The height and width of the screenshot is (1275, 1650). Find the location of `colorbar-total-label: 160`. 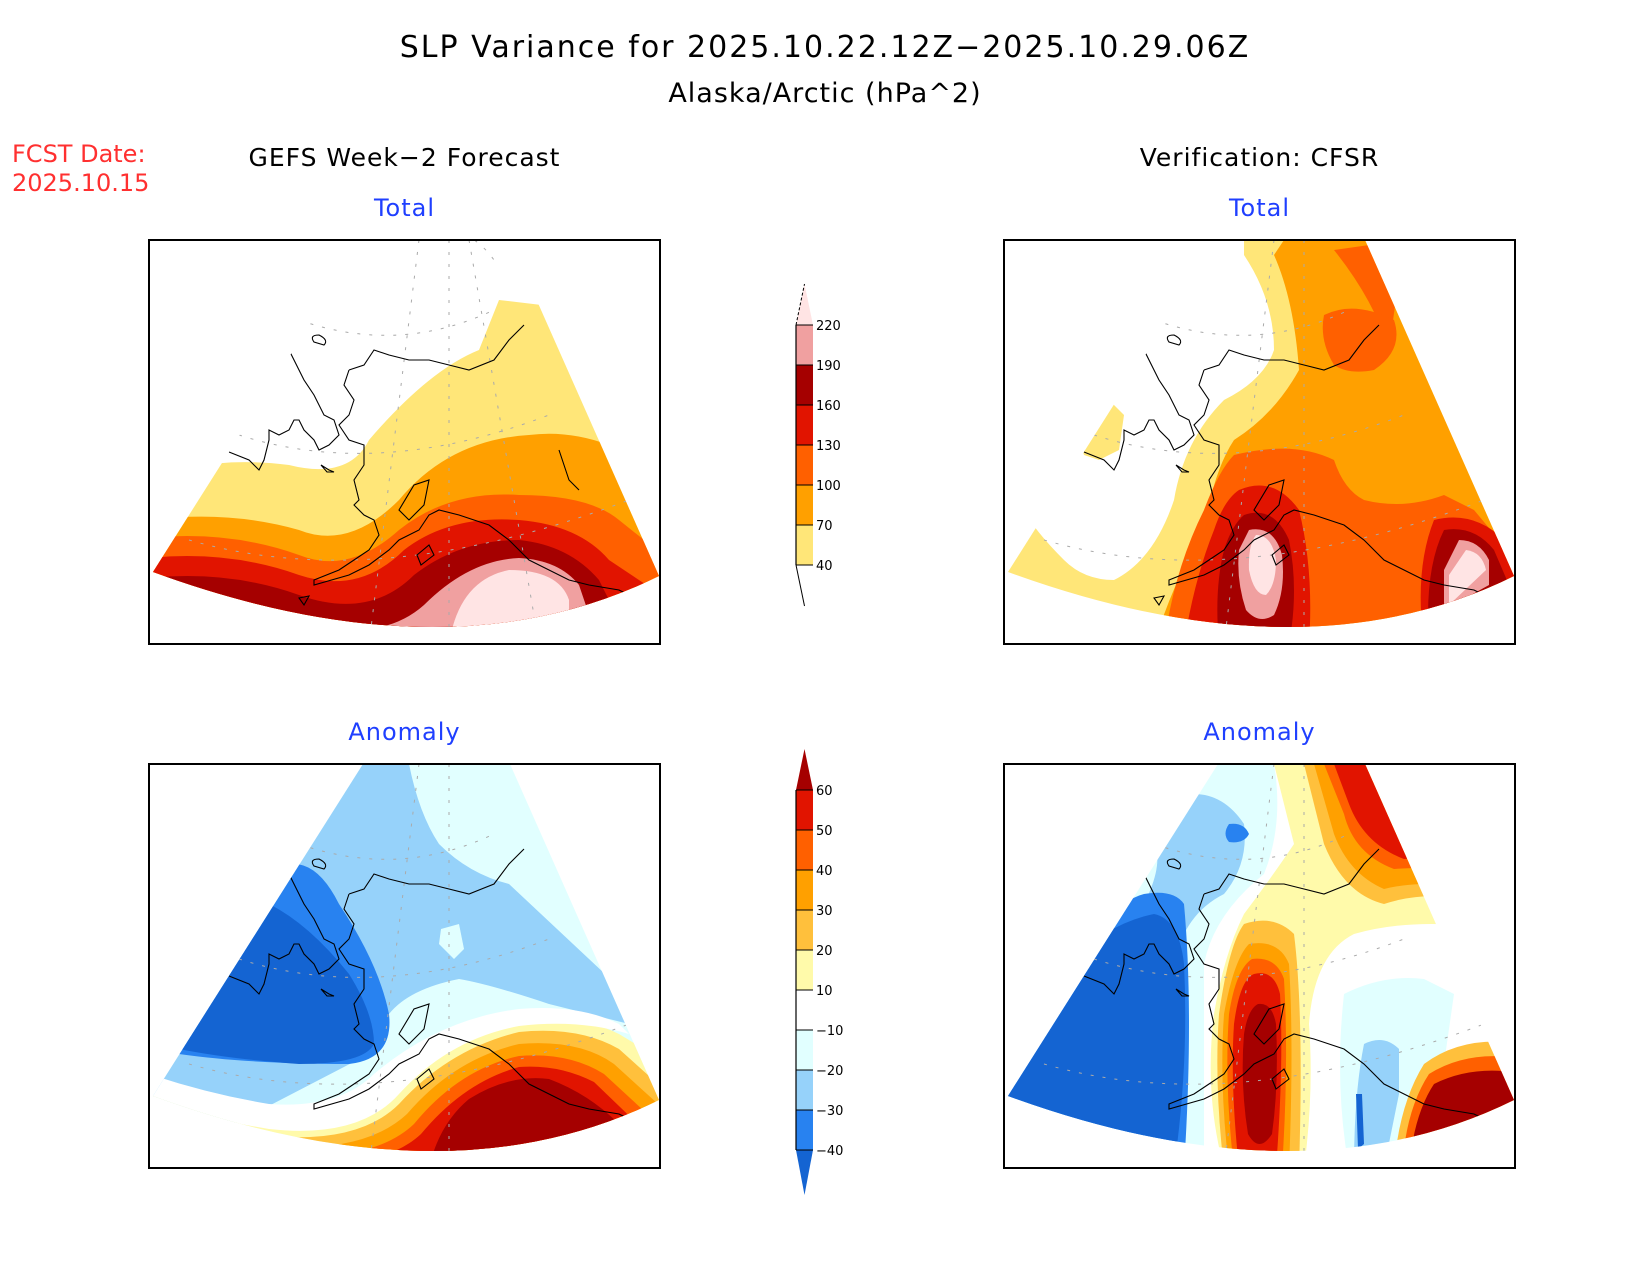

colorbar-total-label: 160 is located at coordinates (828, 406).